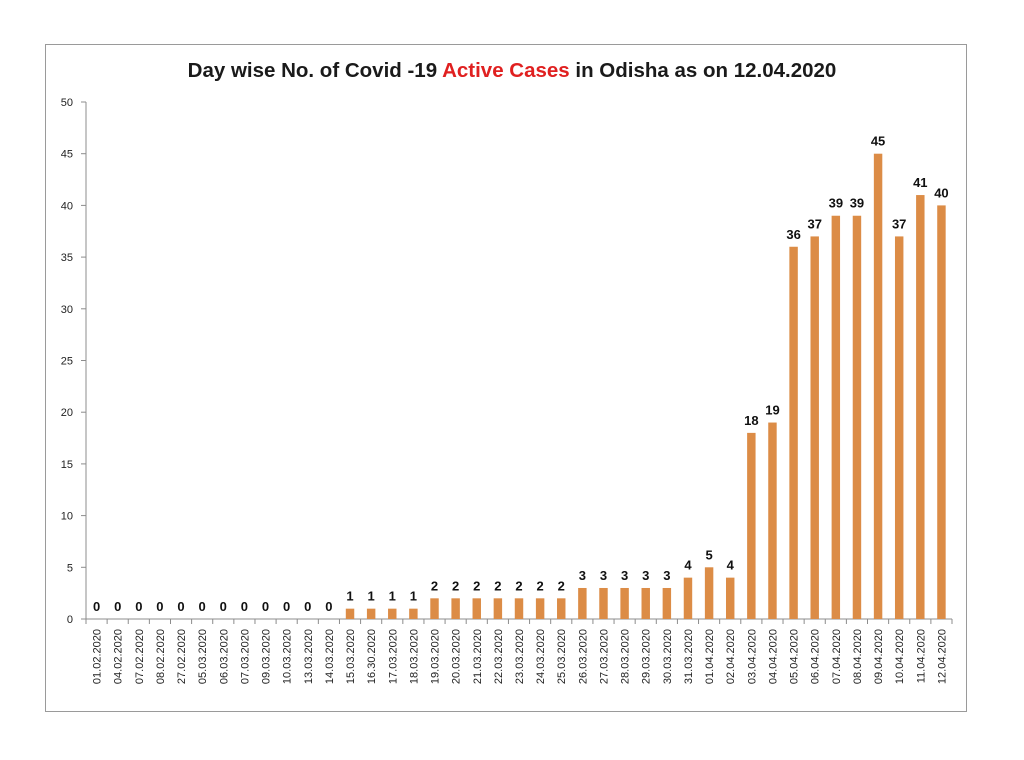 The image size is (1024, 760). Describe the element at coordinates (67, 413) in the screenshot. I see `y-tick-label: 20` at that location.